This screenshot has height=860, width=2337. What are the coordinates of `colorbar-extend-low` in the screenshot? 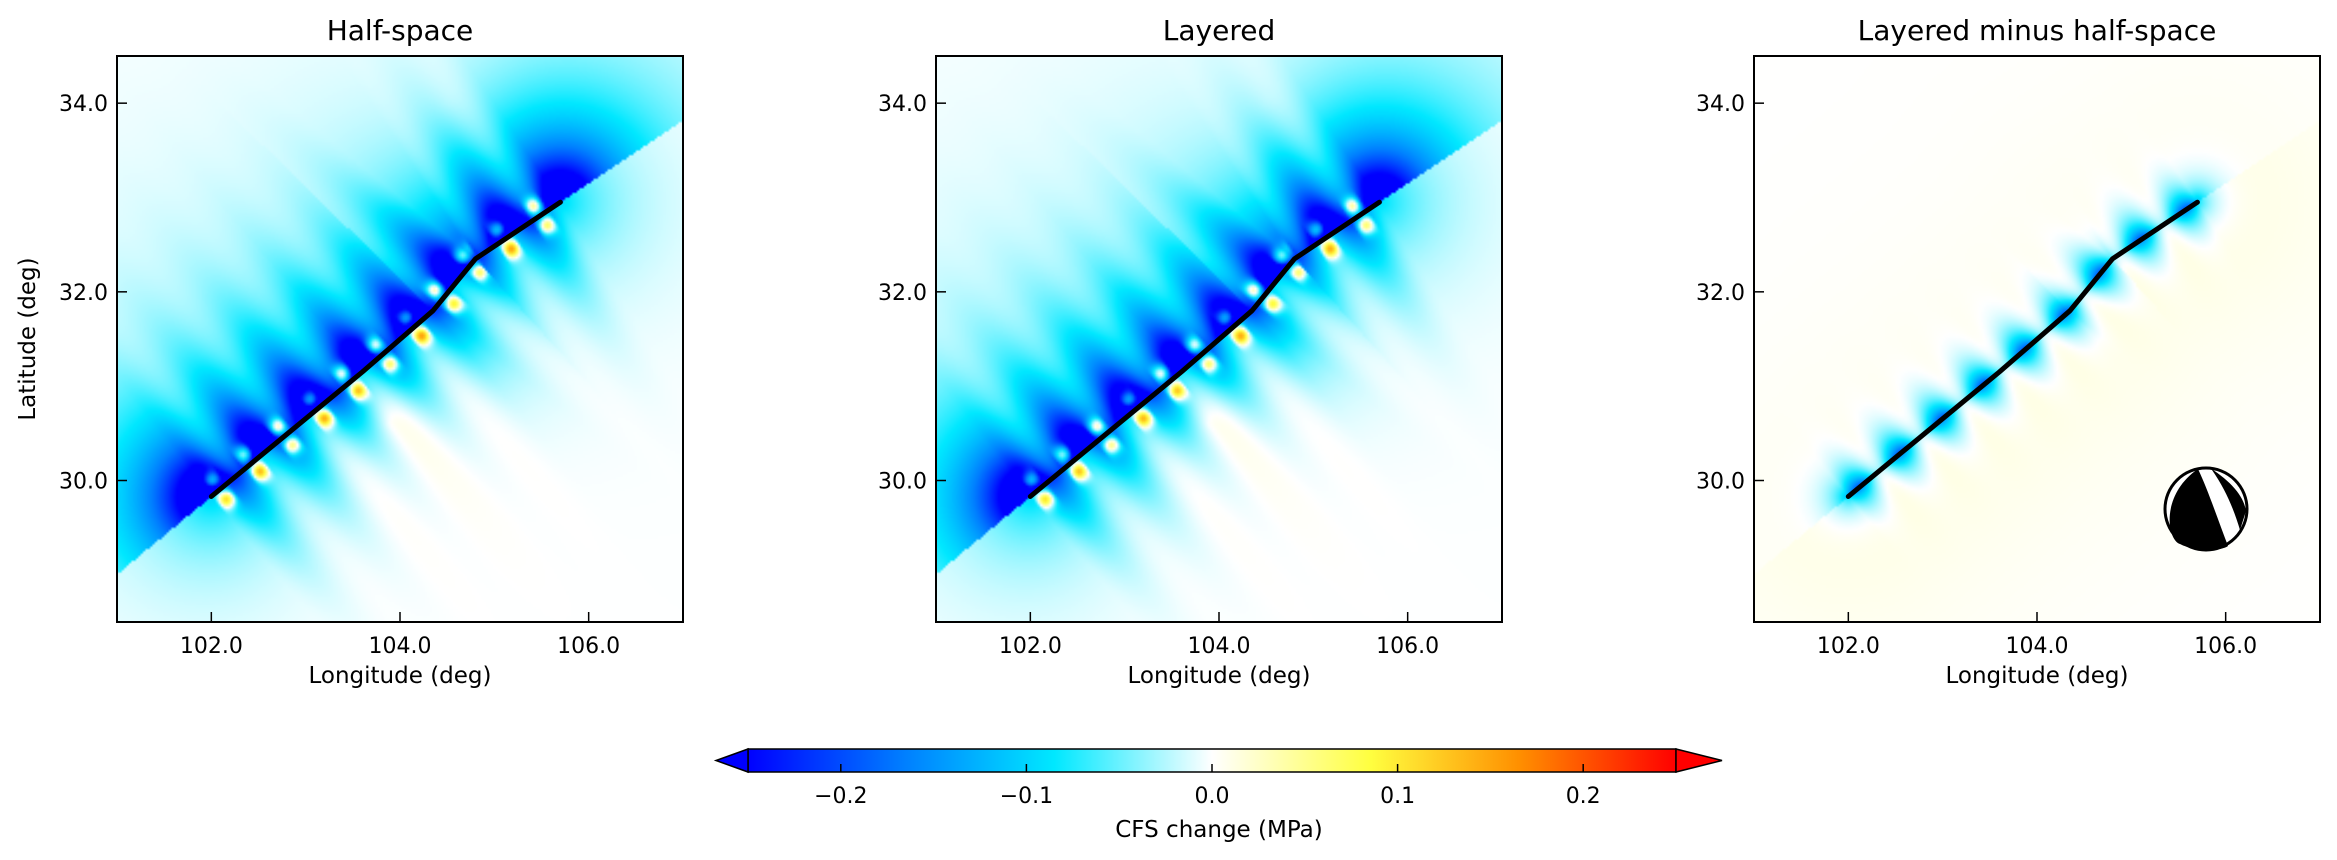 It's located at (731, 760).